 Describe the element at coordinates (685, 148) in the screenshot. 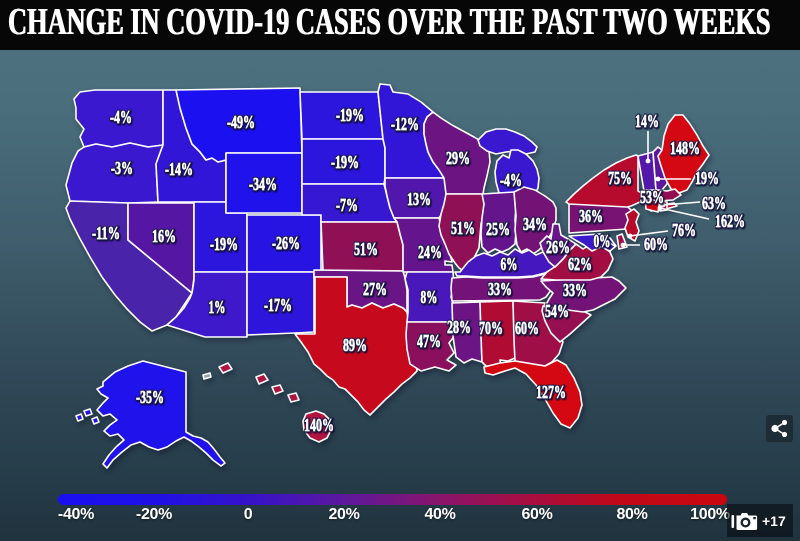

I see `svg-text: 148%` at that location.